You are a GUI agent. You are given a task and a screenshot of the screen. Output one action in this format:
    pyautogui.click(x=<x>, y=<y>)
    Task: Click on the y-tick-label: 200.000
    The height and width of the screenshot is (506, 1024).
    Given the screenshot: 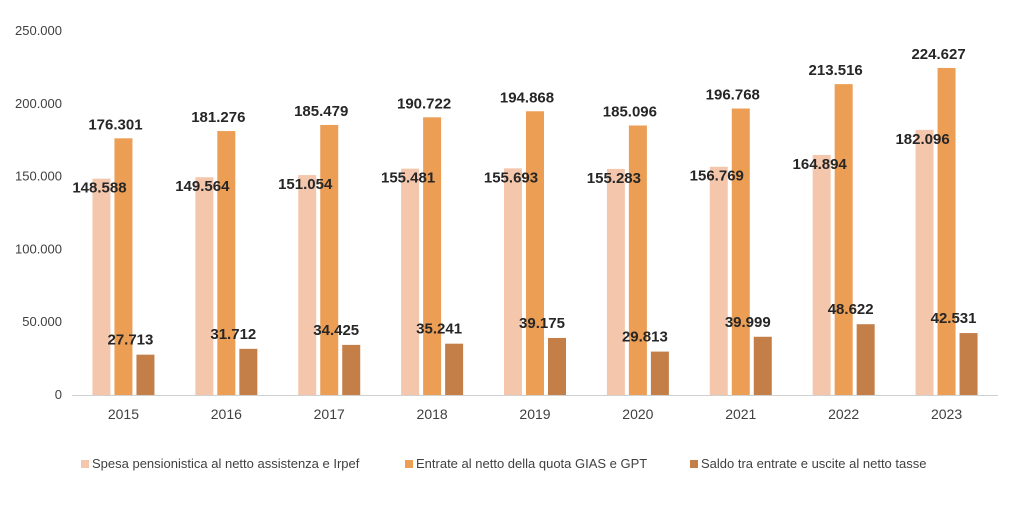 What is the action you would take?
    pyautogui.click(x=38, y=103)
    